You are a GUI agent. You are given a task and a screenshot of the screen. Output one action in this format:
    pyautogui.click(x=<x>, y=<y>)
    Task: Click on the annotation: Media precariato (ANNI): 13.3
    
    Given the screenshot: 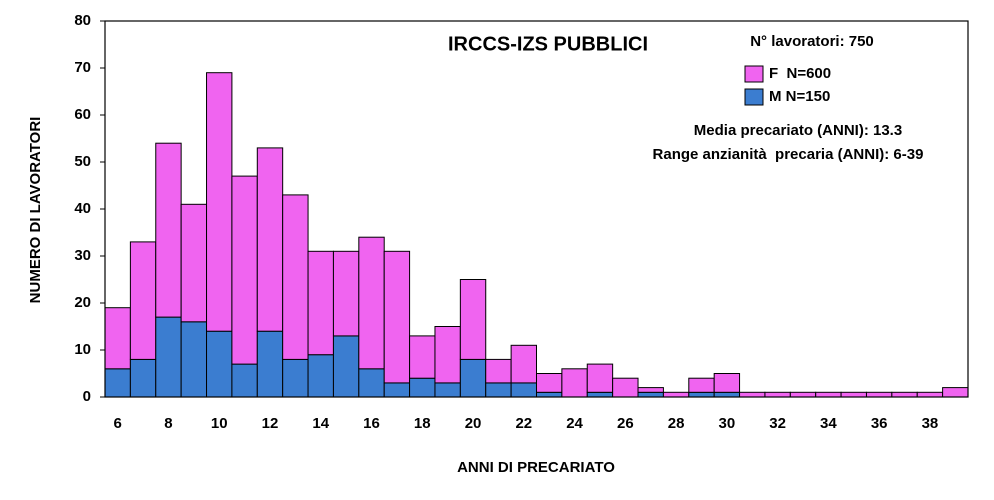 What is the action you would take?
    pyautogui.click(x=798, y=130)
    